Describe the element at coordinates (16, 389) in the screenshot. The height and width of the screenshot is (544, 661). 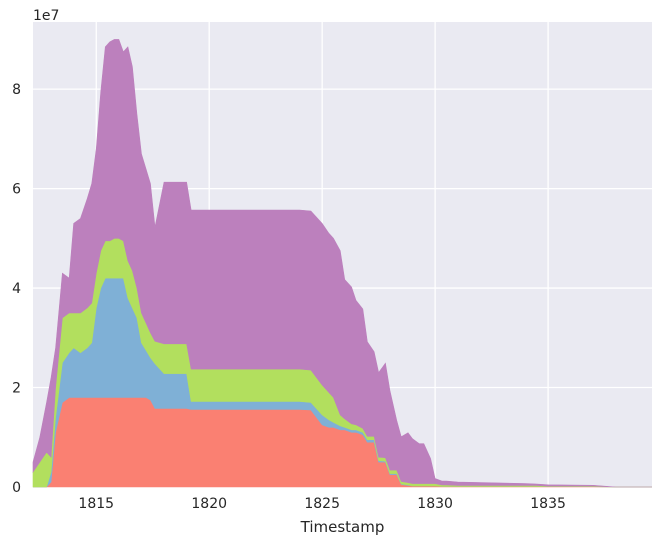
I see `y-tick-label: 2` at that location.